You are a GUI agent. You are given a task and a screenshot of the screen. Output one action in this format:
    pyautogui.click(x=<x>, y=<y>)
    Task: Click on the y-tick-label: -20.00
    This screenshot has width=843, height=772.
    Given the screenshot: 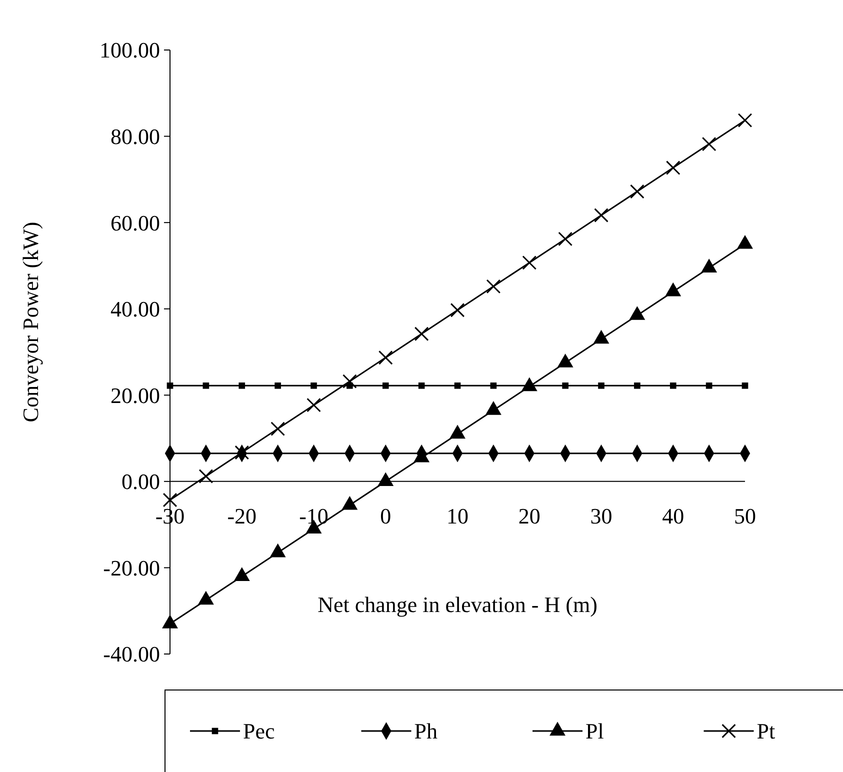 What is the action you would take?
    pyautogui.click(x=131, y=567)
    